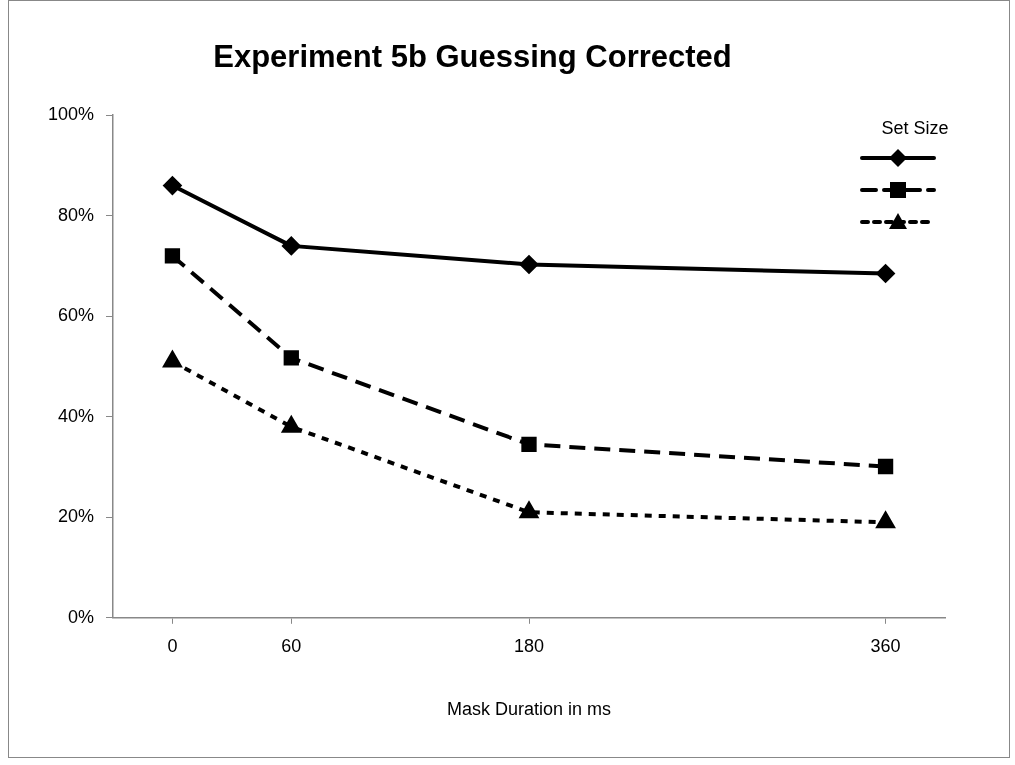 Image resolution: width=1015 pixels, height=765 pixels. I want to click on y-tick-label: 60%, so click(75, 315).